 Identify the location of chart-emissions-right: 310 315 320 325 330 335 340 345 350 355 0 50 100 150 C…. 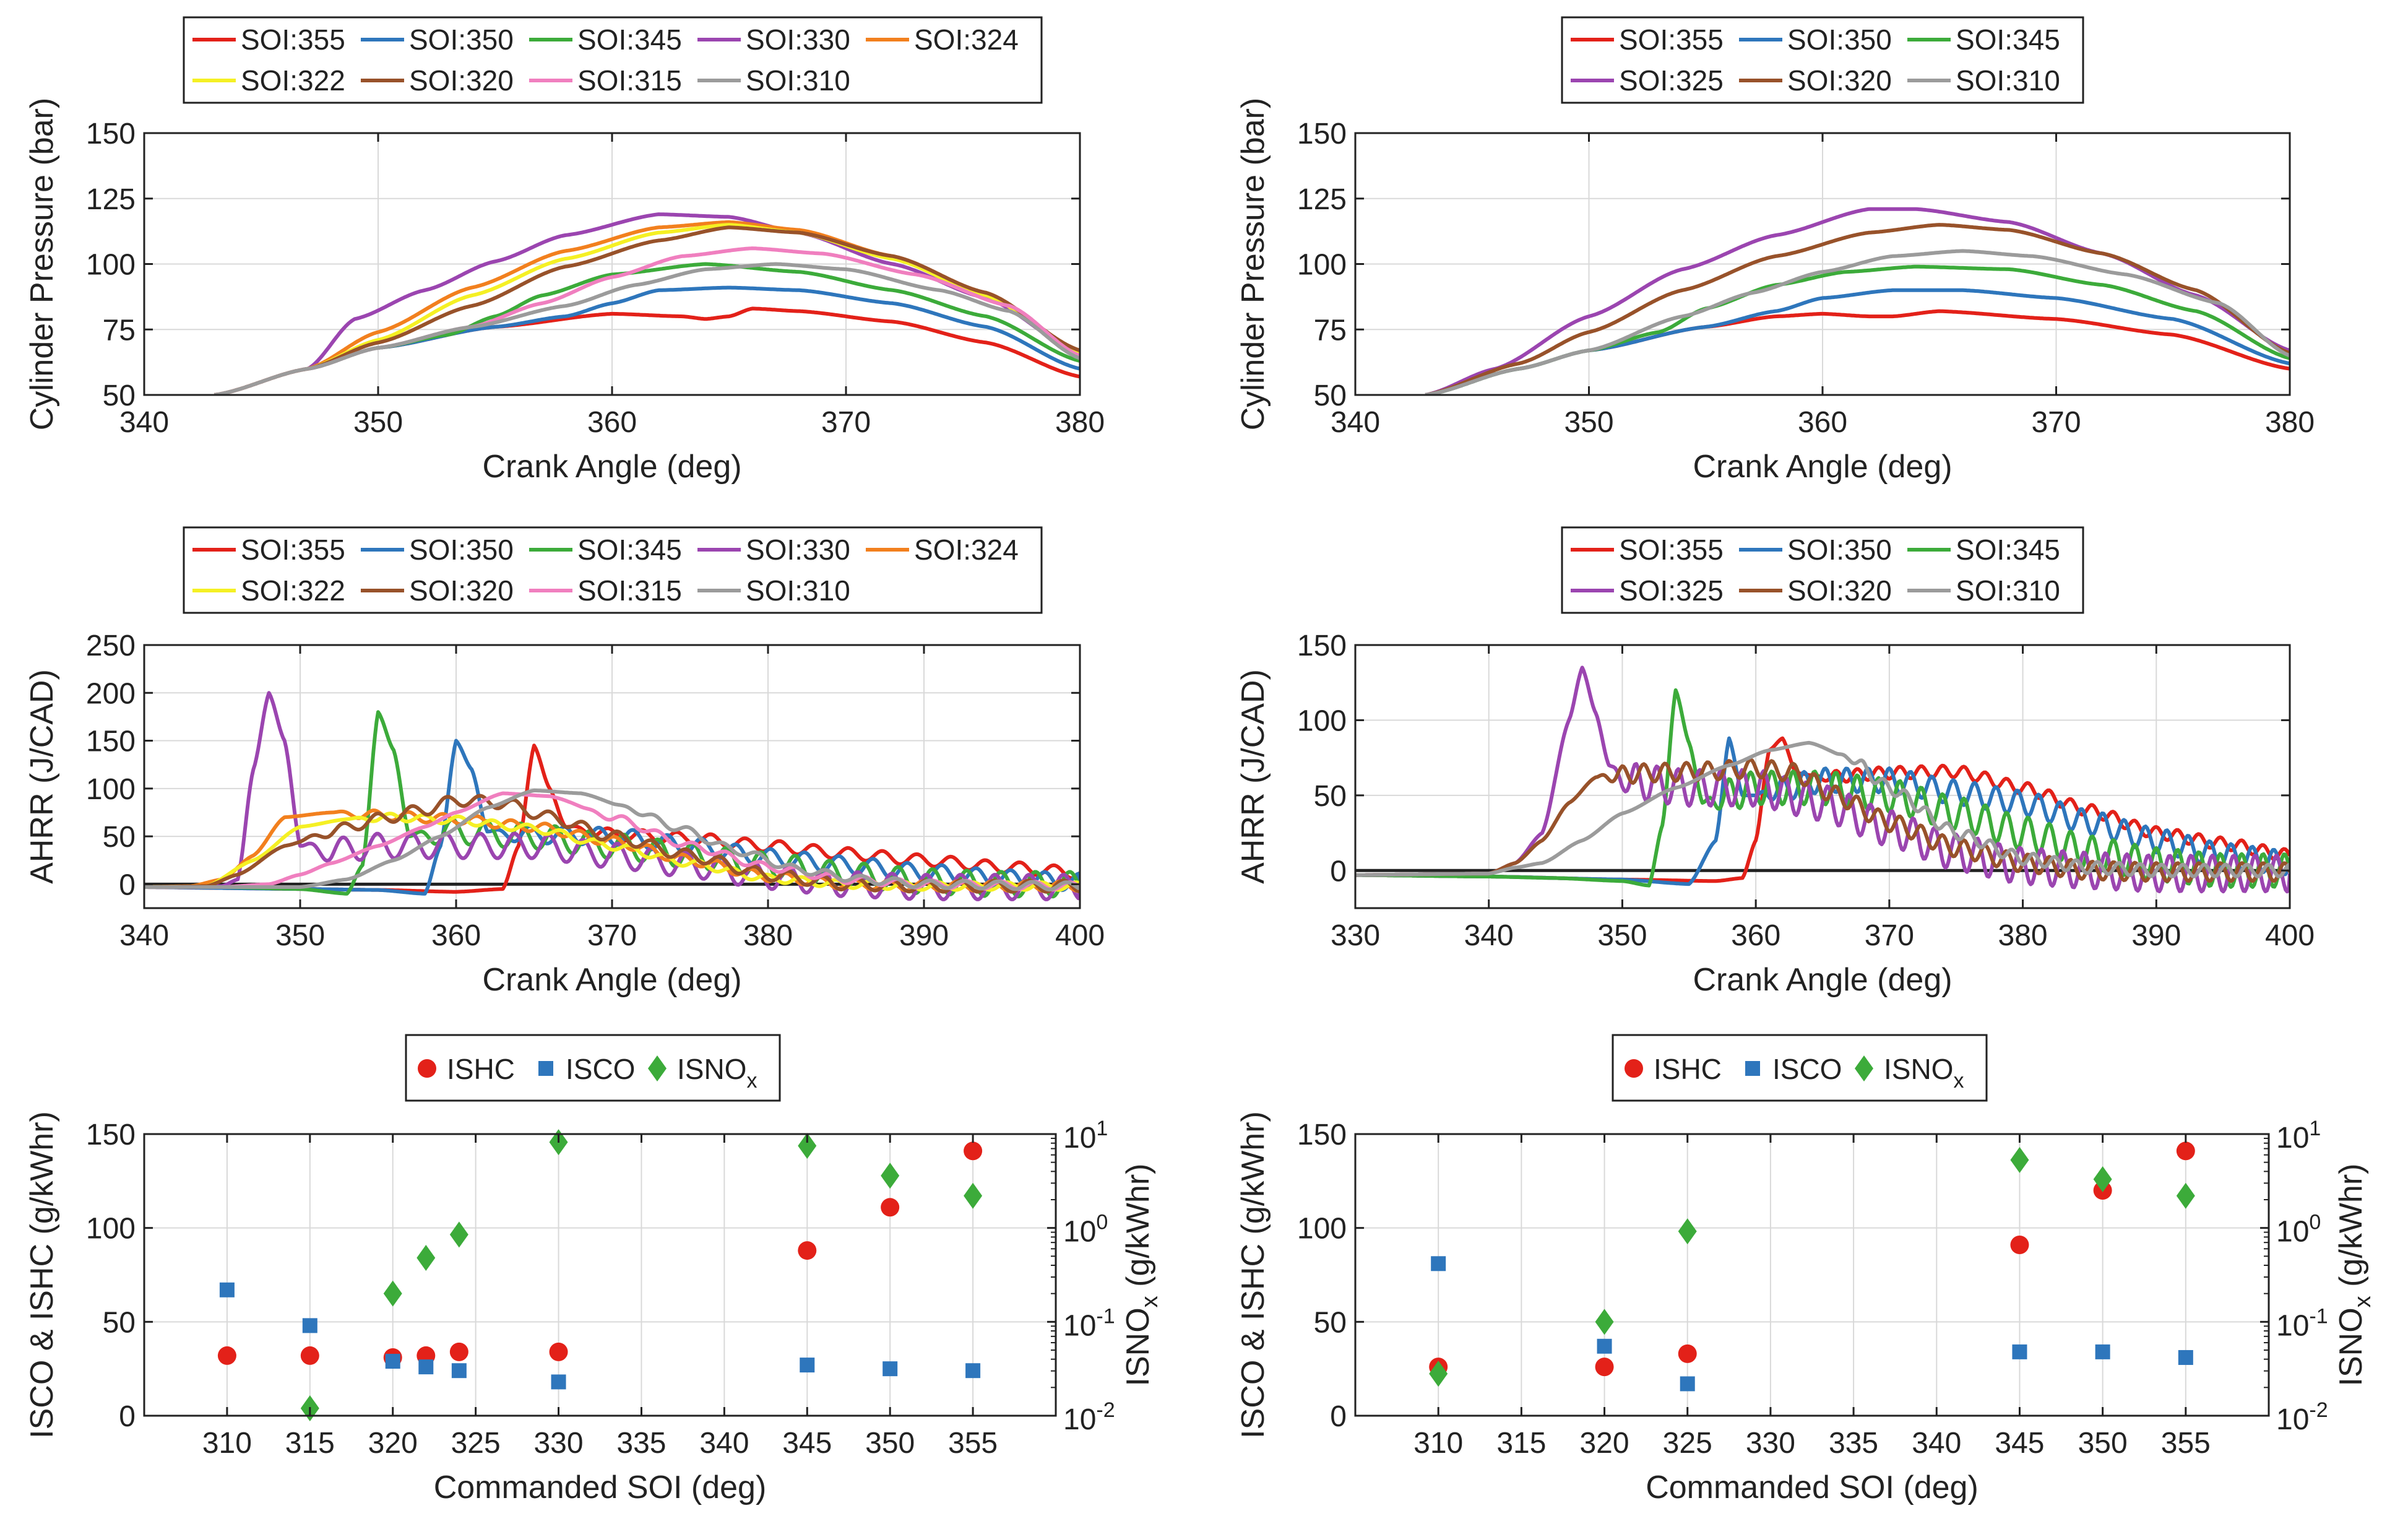
(1805, 1269).